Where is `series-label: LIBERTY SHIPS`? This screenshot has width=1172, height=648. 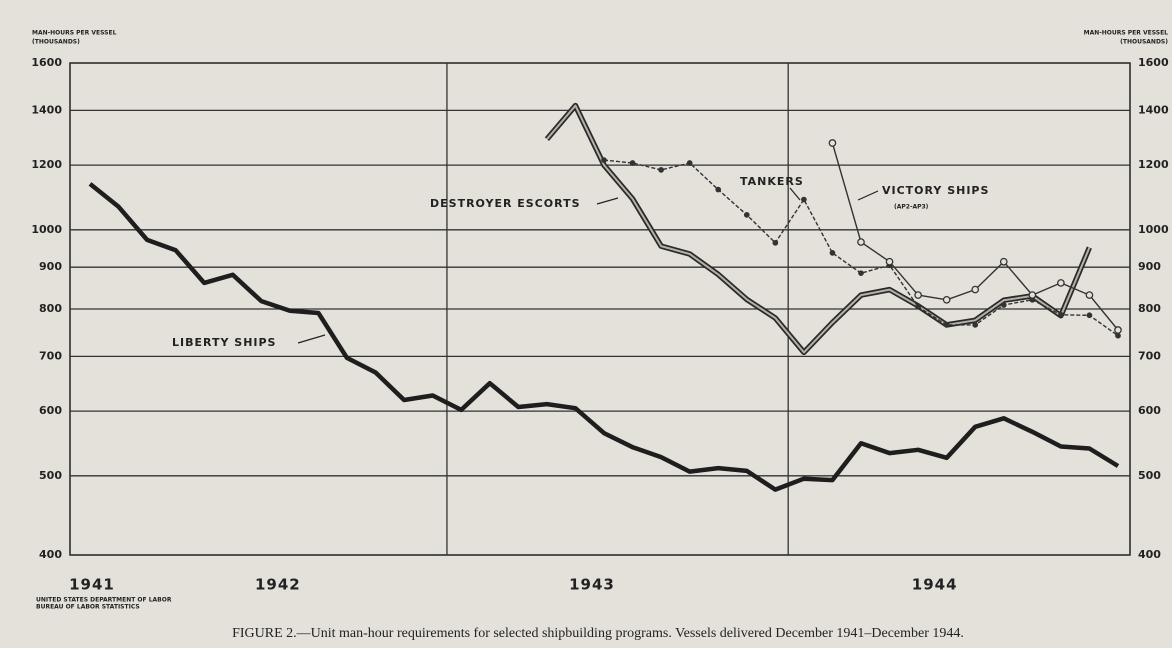
series-label: LIBERTY SHIPS is located at coordinates (224, 342).